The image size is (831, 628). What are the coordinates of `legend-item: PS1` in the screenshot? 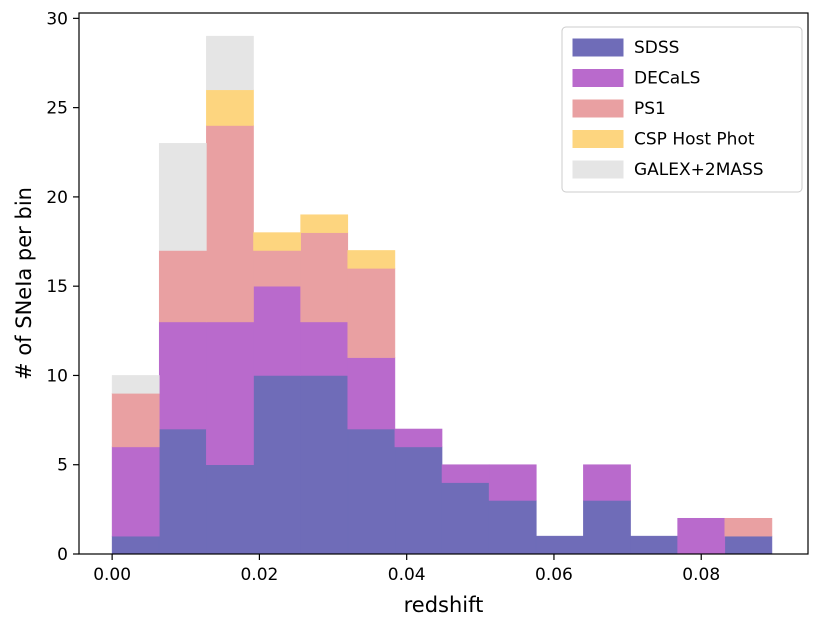 It's located at (619, 109).